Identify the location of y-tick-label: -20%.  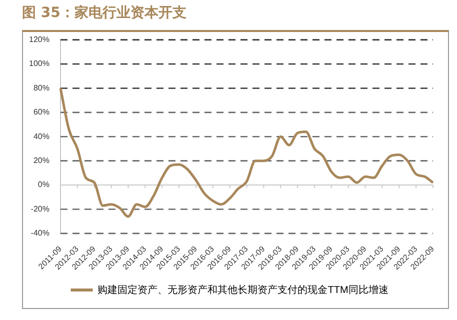
(40, 209).